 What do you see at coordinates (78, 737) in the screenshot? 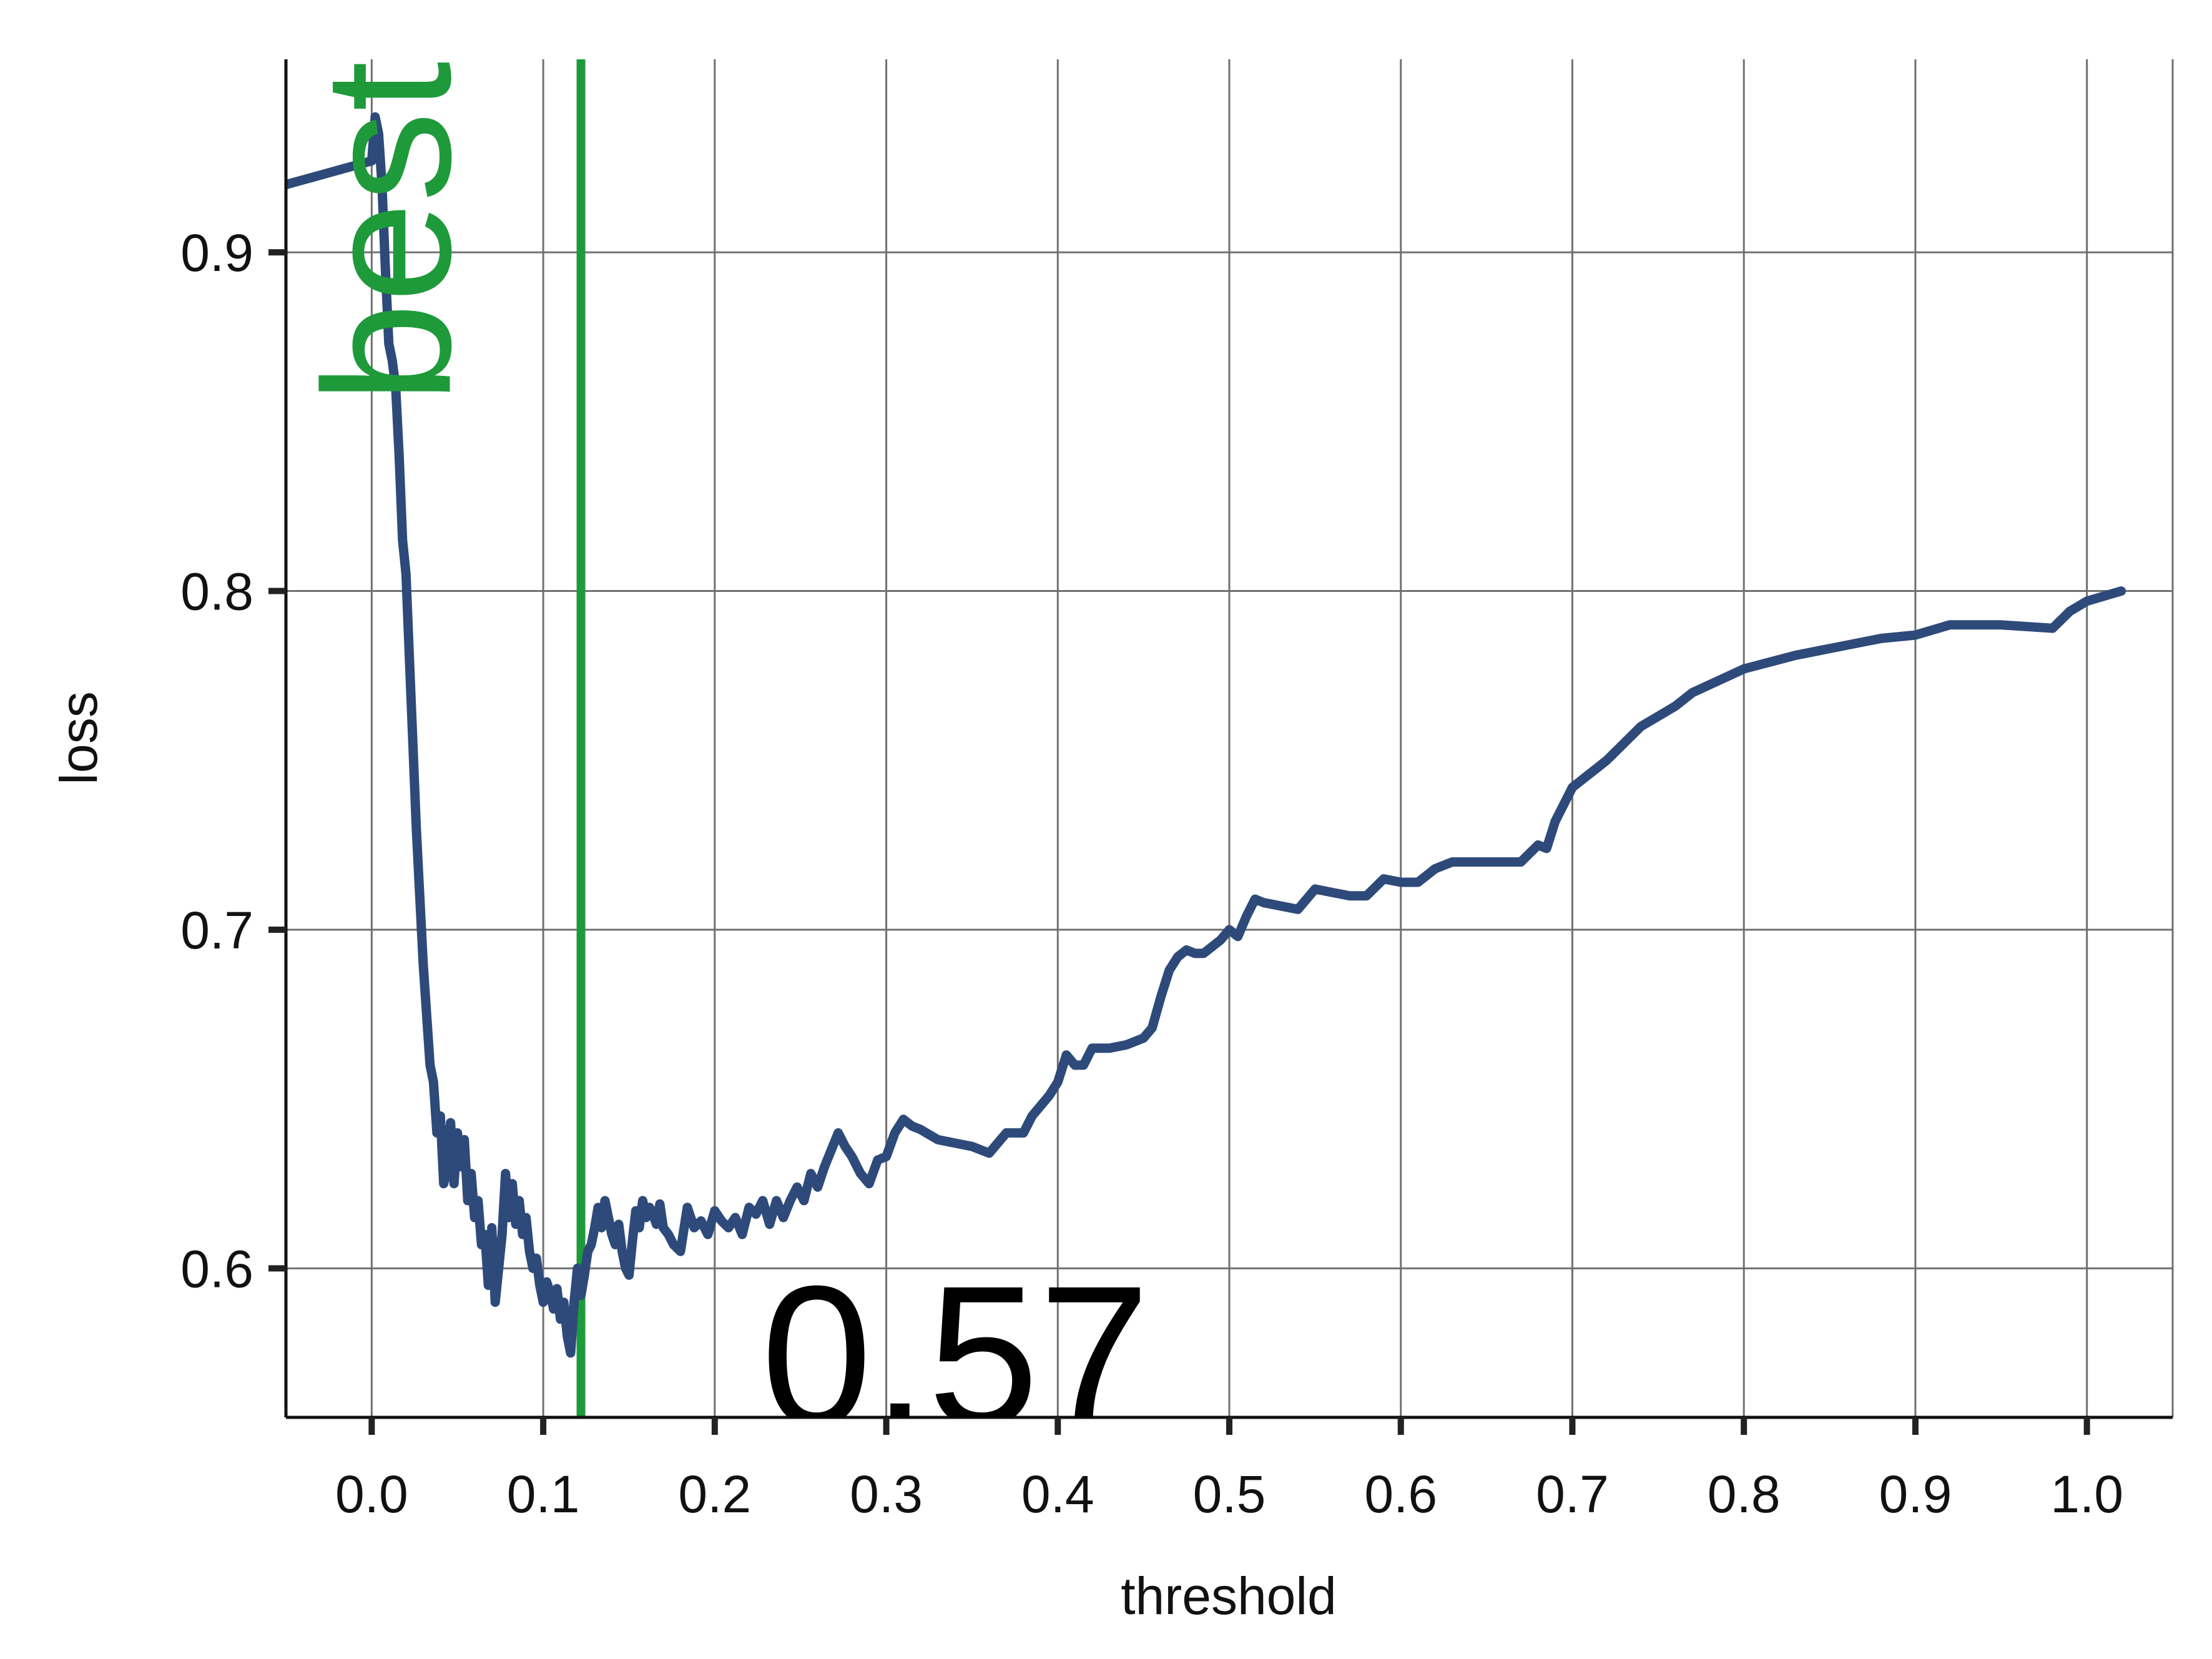
I see `y-axis-title: loss` at bounding box center [78, 737].